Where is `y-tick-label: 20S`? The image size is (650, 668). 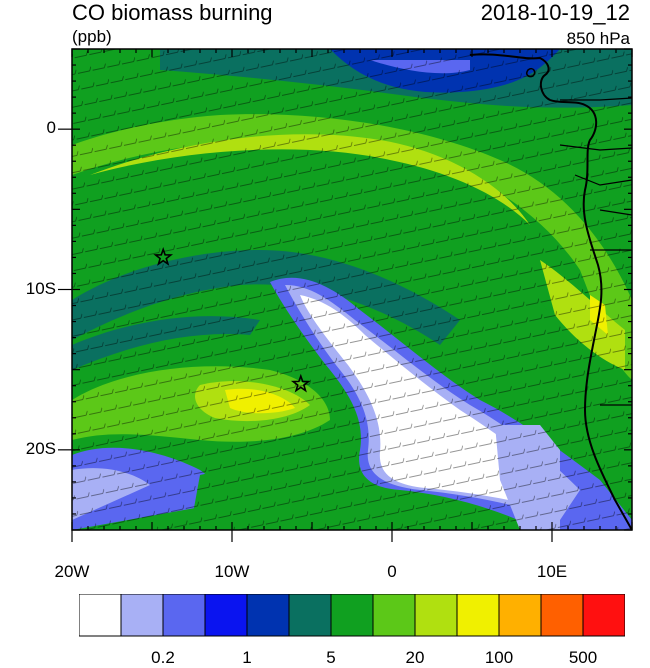
y-tick-label: 20S is located at coordinates (40, 448).